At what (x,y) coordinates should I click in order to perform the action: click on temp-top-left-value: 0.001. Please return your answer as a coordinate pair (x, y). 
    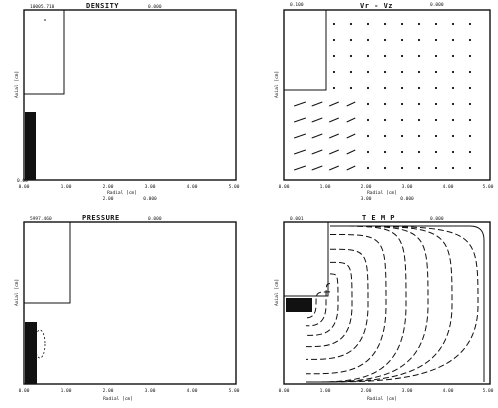
    Looking at the image, I should click on (297, 219).